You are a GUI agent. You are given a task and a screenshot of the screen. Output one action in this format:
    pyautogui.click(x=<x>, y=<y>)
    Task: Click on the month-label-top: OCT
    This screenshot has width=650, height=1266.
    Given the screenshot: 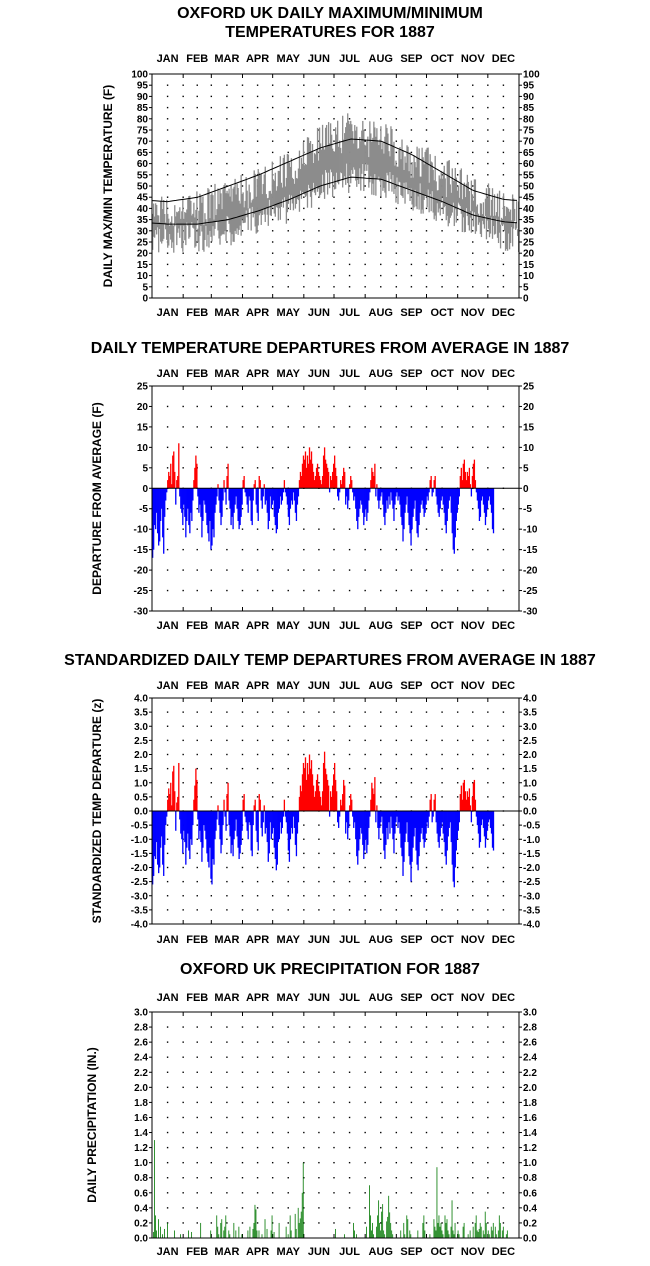 What is the action you would take?
    pyautogui.click(x=442, y=686)
    